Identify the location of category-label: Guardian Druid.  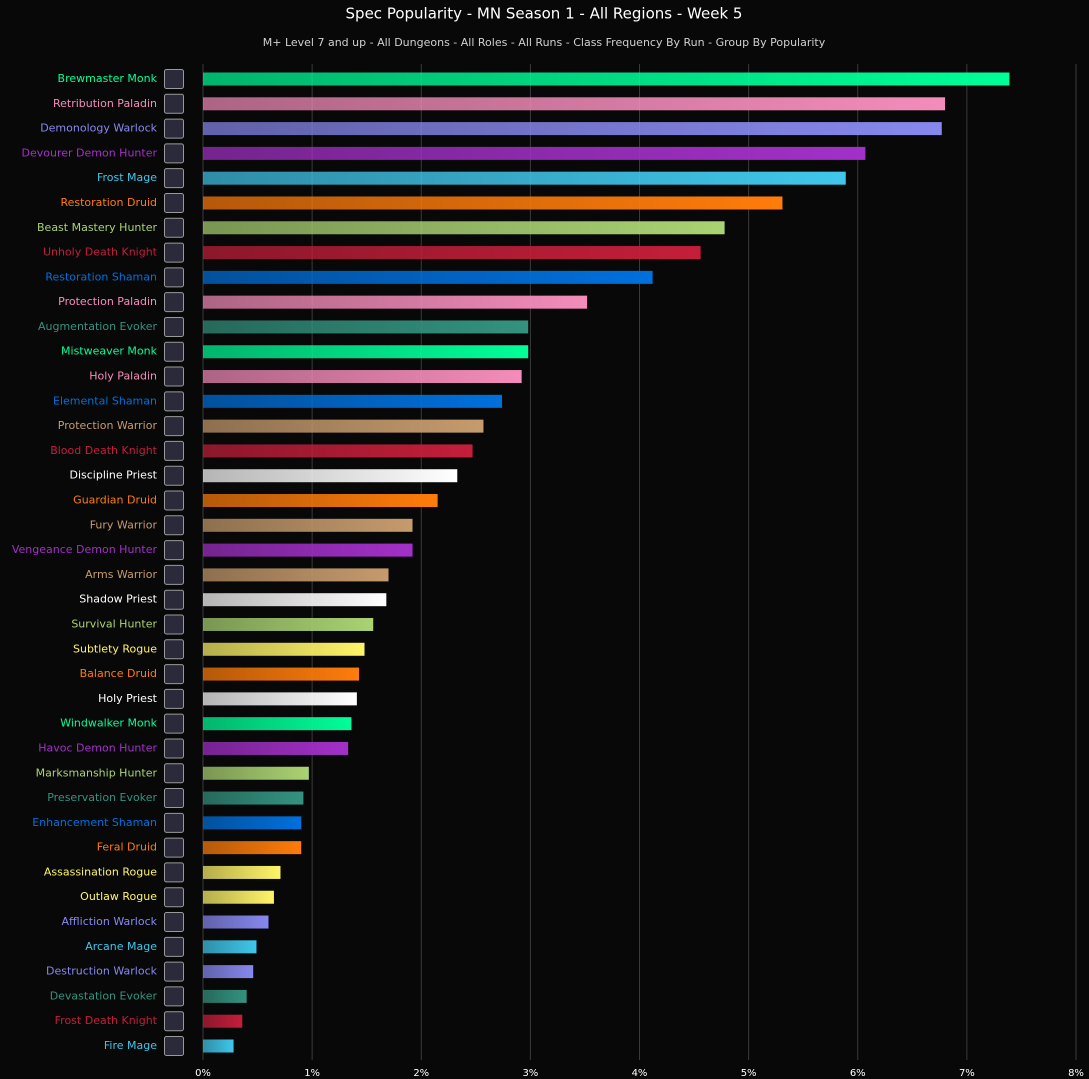
(115, 500).